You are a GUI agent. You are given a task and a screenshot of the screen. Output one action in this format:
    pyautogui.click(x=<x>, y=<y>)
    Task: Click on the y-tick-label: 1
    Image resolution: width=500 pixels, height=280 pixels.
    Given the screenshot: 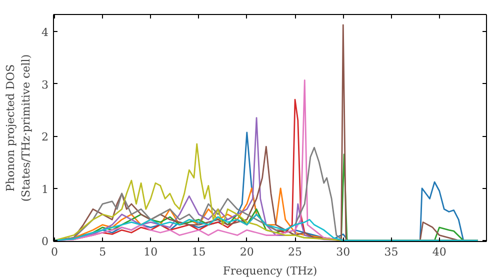 What is the action you would take?
    pyautogui.click(x=45, y=189)
    